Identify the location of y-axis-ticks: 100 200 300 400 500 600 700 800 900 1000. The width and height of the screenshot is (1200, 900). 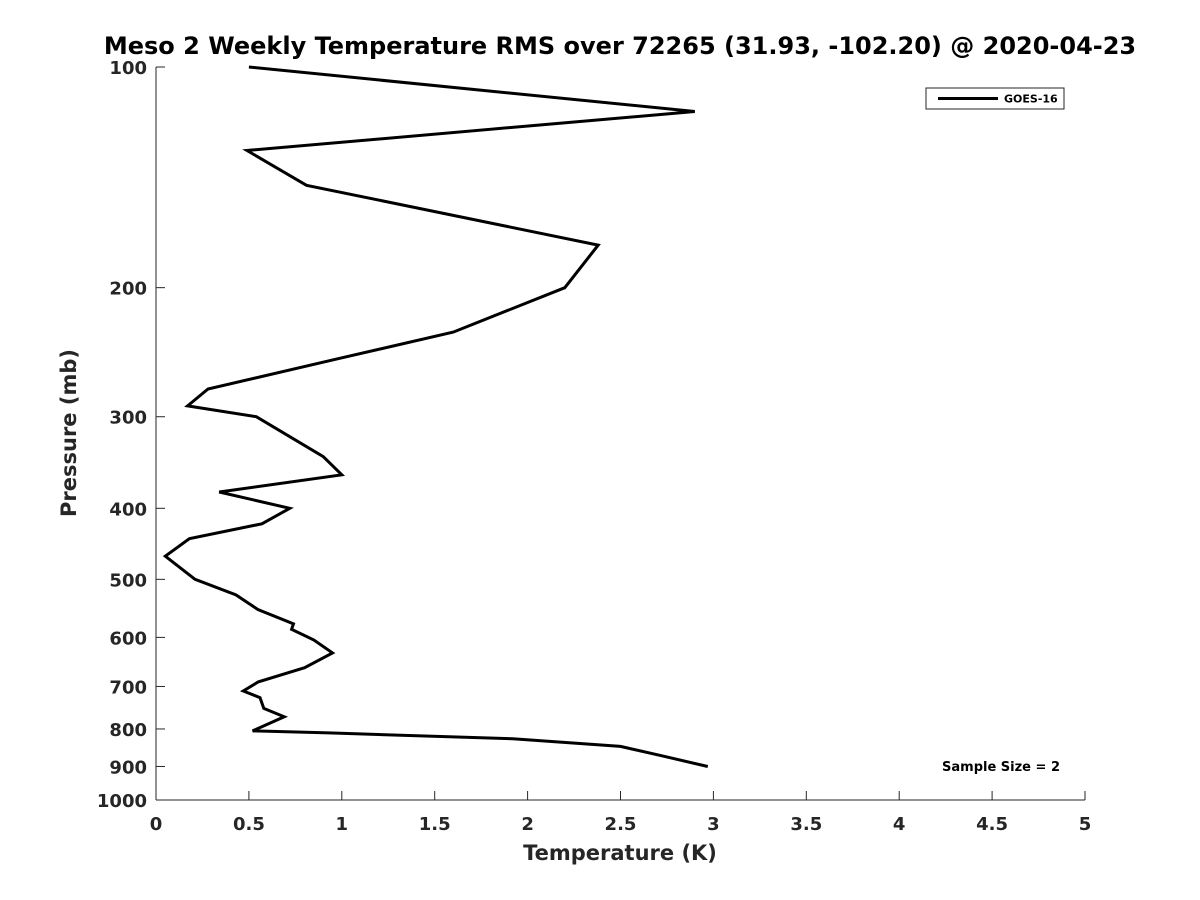
(131, 435).